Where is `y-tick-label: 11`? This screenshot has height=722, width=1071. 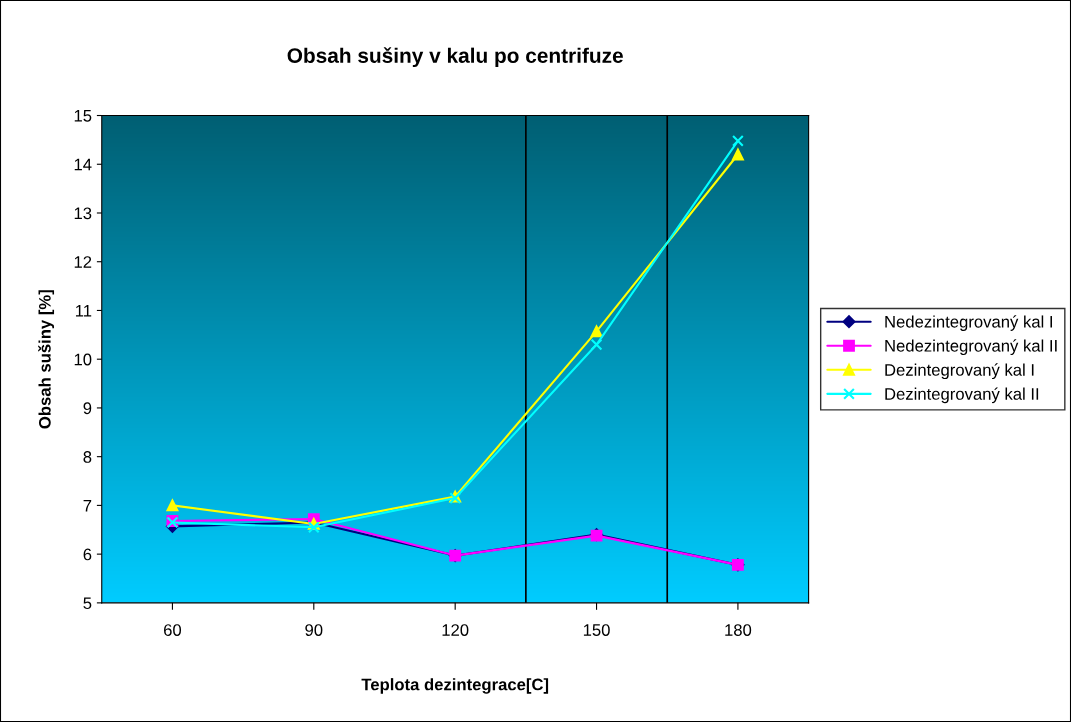
y-tick-label: 11 is located at coordinates (83, 311).